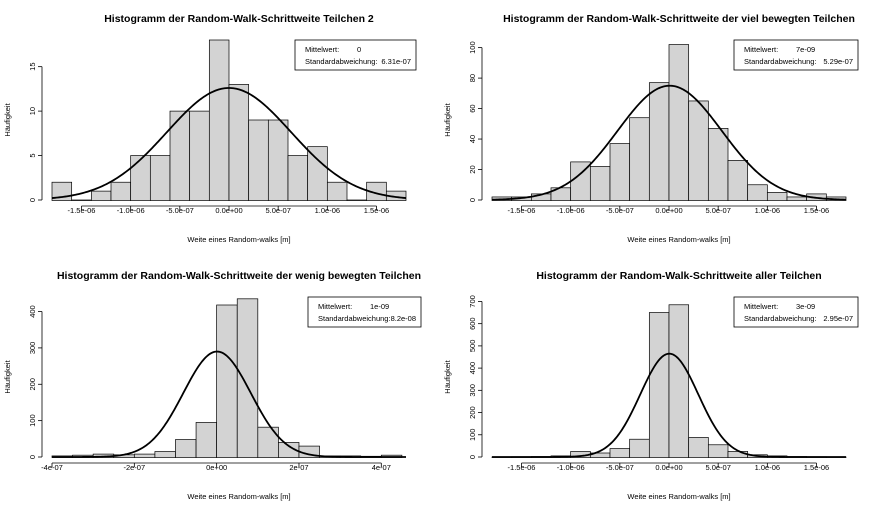 The image size is (878, 513). Describe the element at coordinates (472, 323) in the screenshot. I see `y-tick-label: 600` at that location.